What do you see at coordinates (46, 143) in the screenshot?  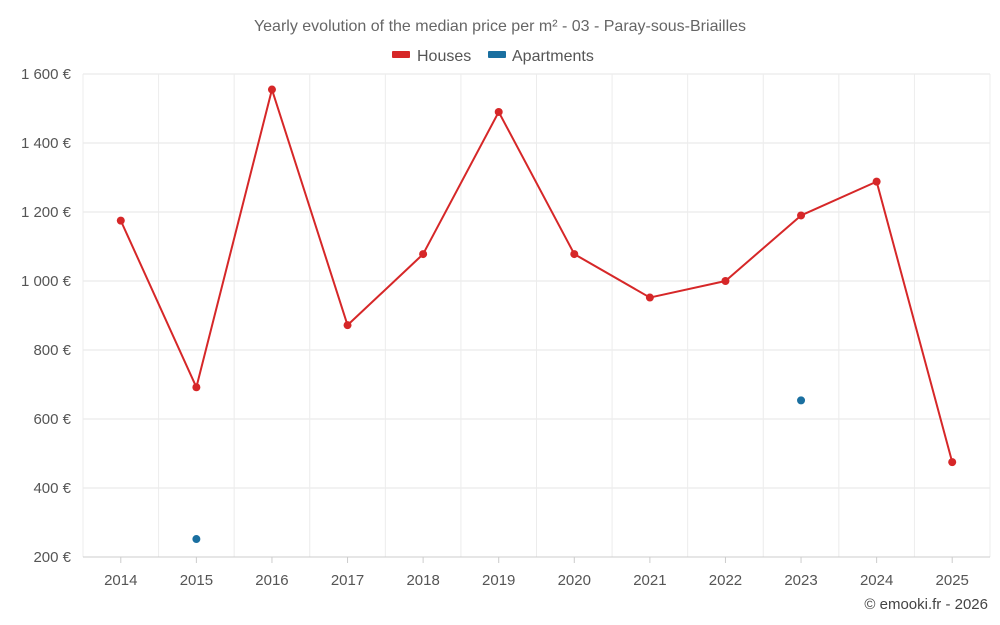 I see `y-tick-label: 1 400 €` at bounding box center [46, 143].